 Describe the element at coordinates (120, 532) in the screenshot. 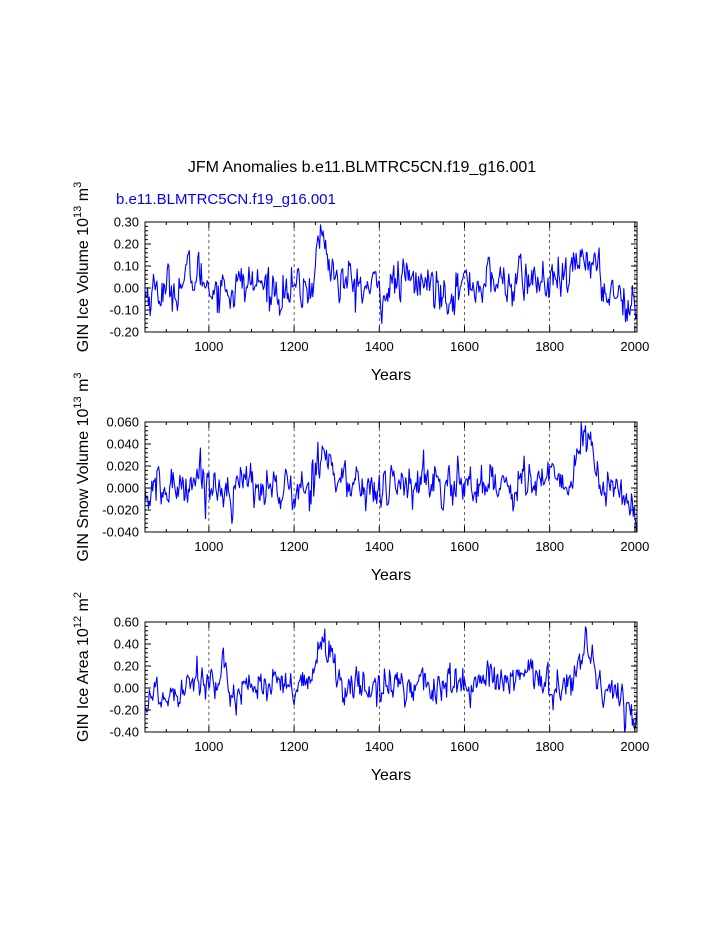

I see `y-tick-label: -0.040` at that location.